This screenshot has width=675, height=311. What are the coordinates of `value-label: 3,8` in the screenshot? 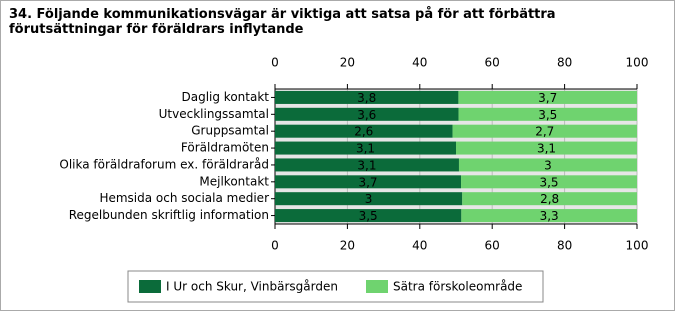 It's located at (366, 98).